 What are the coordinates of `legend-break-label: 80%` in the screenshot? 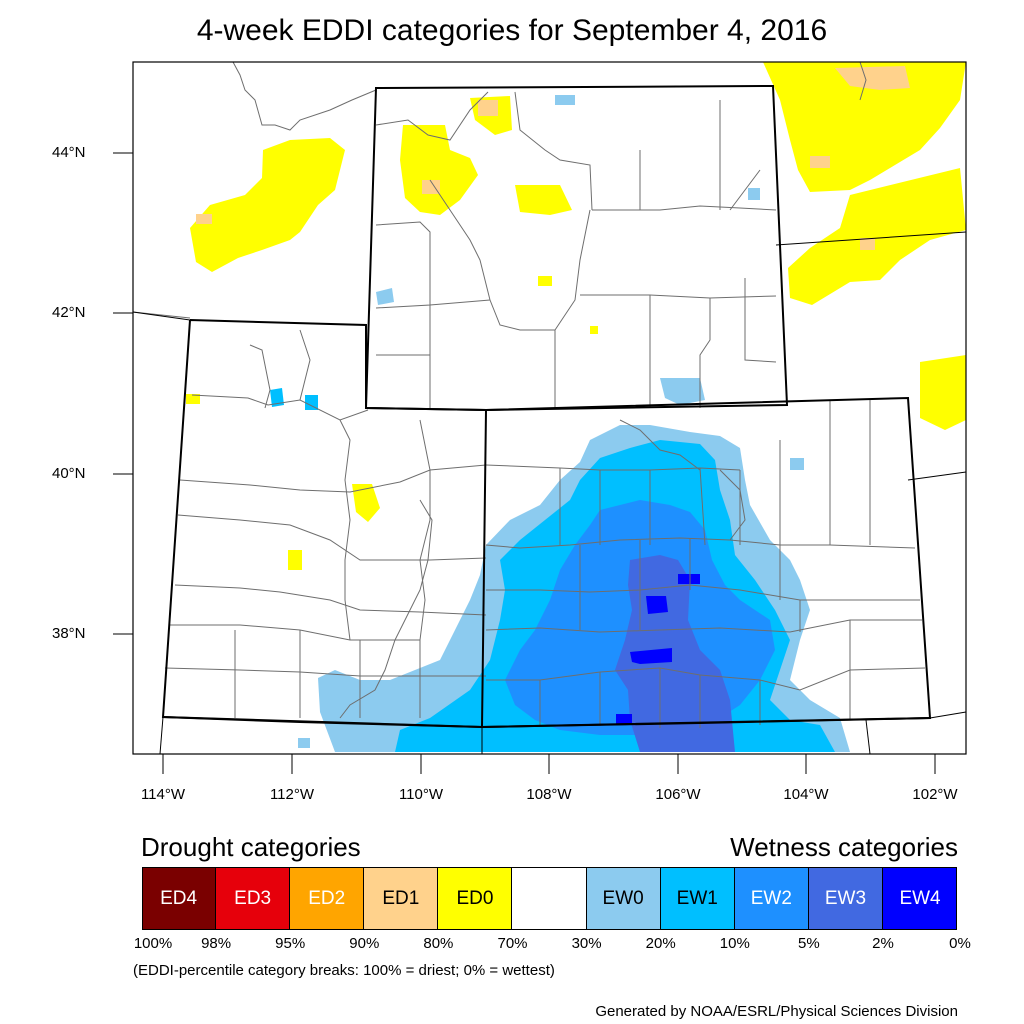 It's located at (438, 943).